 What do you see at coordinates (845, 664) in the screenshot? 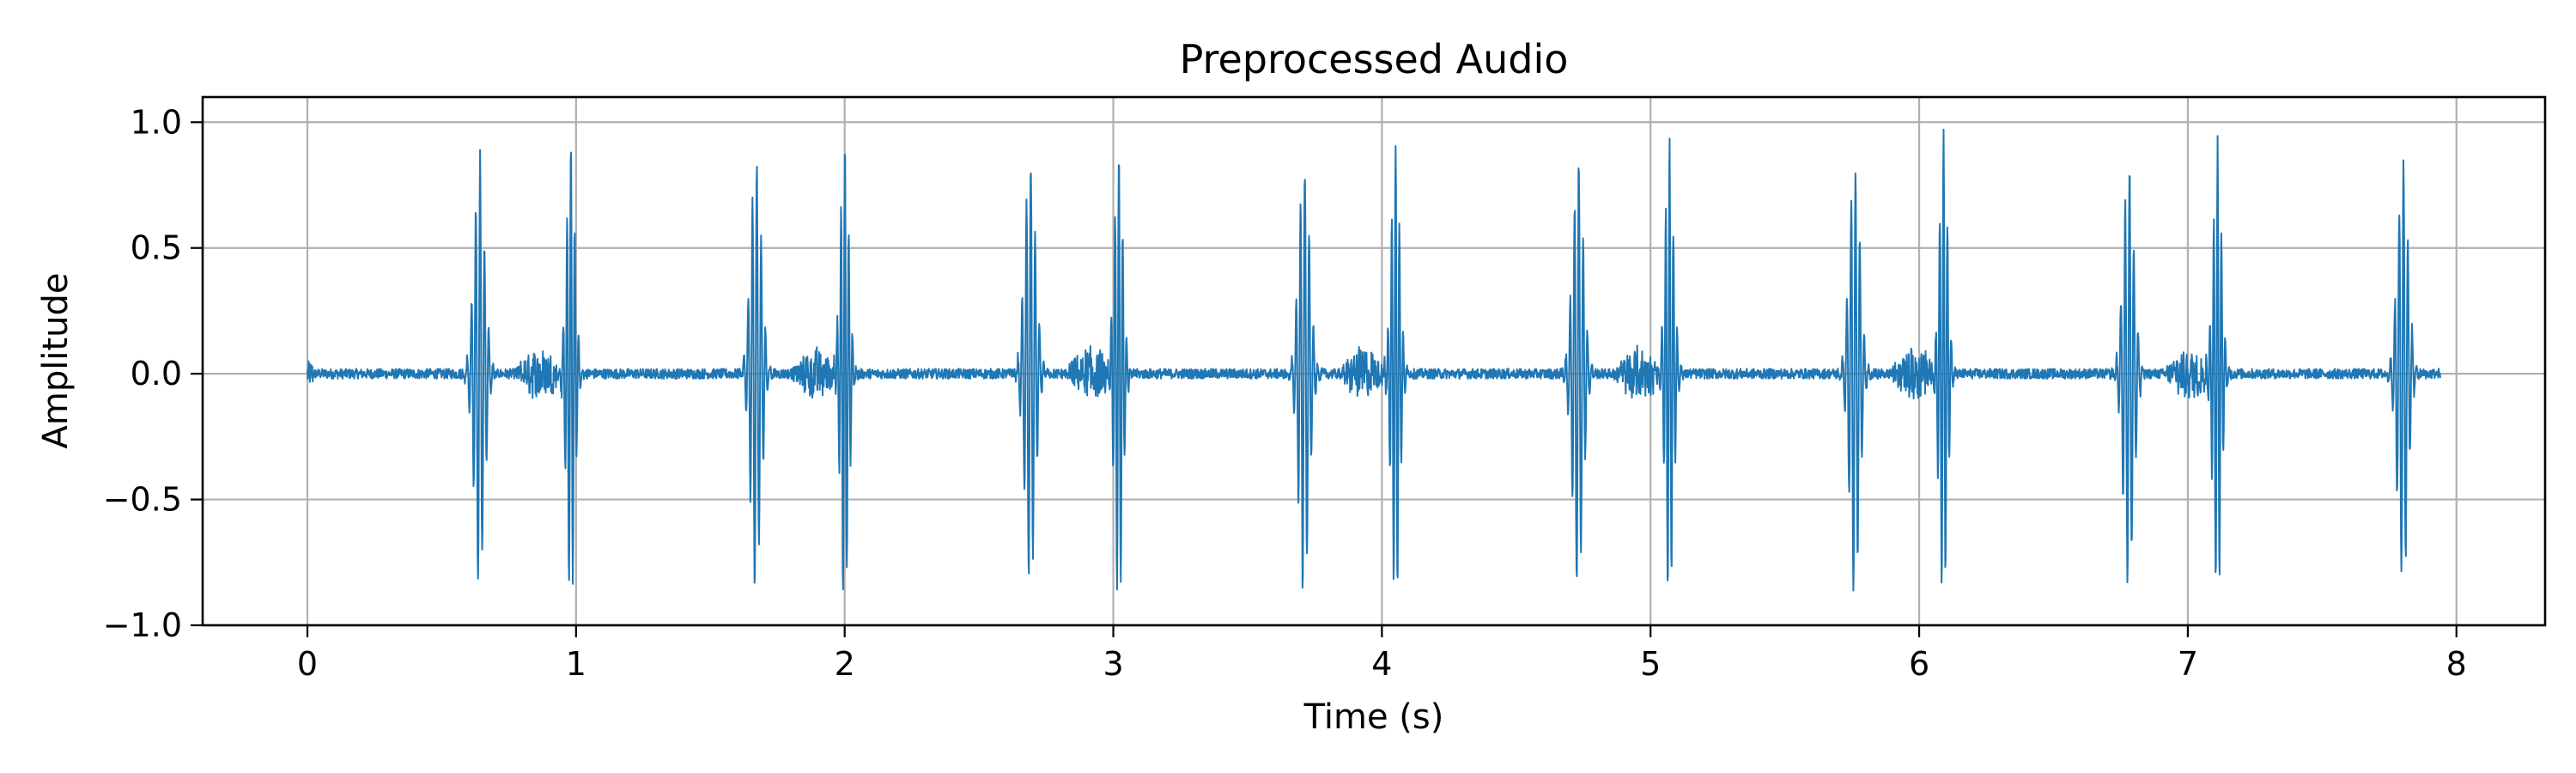
I see `x-tick-label: 2` at bounding box center [845, 664].